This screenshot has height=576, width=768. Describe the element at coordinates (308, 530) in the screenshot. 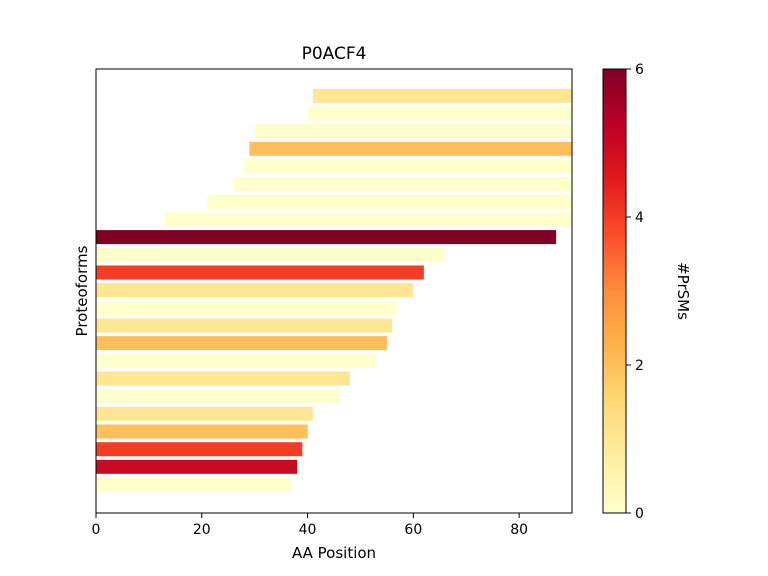

I see `x-tick-label: 40` at that location.